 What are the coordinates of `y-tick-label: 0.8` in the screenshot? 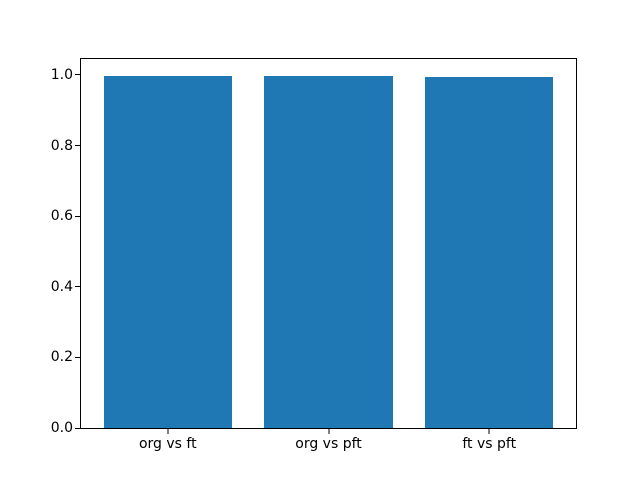 It's located at (61, 145).